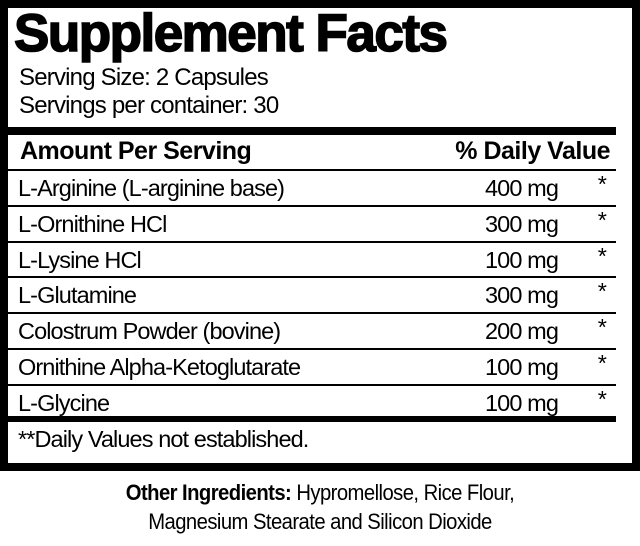 This screenshot has height=546, width=640. I want to click on ingredient-name: L-Lysine HCl, so click(80, 259).